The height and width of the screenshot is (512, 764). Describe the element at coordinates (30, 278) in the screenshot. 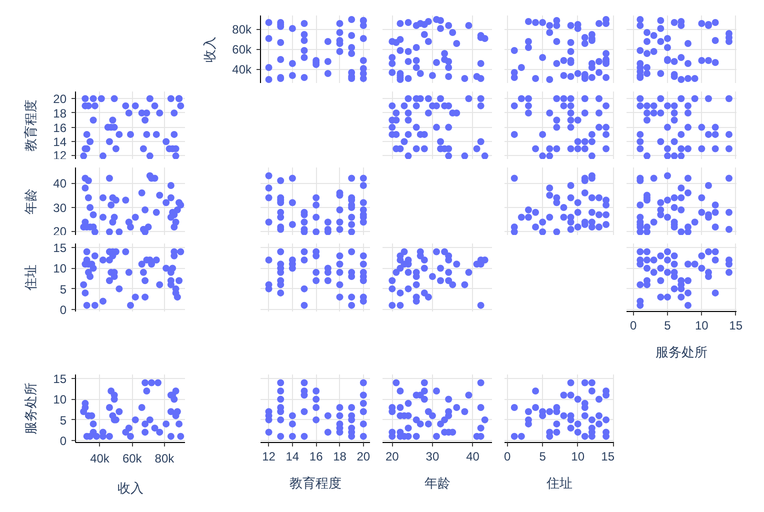

I see `y-axis-title: 住址` at that location.